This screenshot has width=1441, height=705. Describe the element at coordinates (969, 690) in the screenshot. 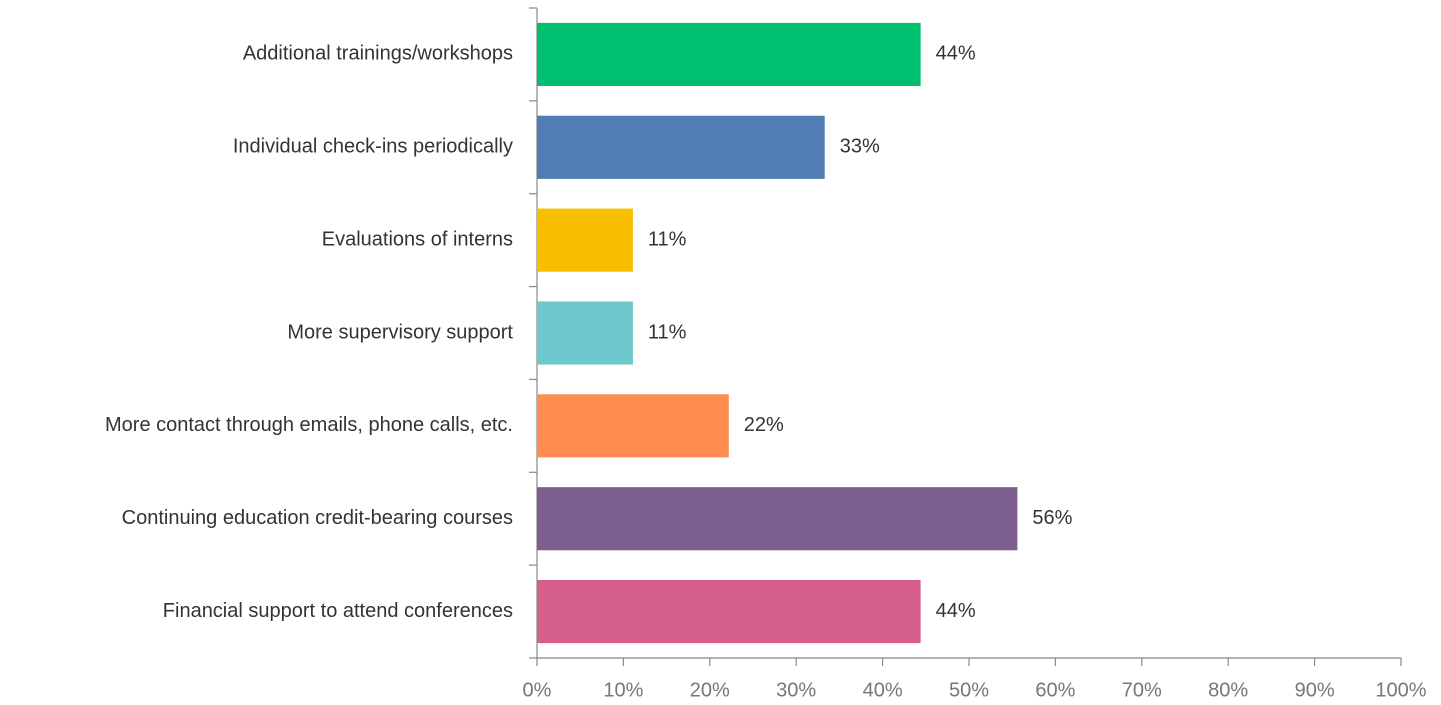

I see `x-tick-label: 50%` at that location.